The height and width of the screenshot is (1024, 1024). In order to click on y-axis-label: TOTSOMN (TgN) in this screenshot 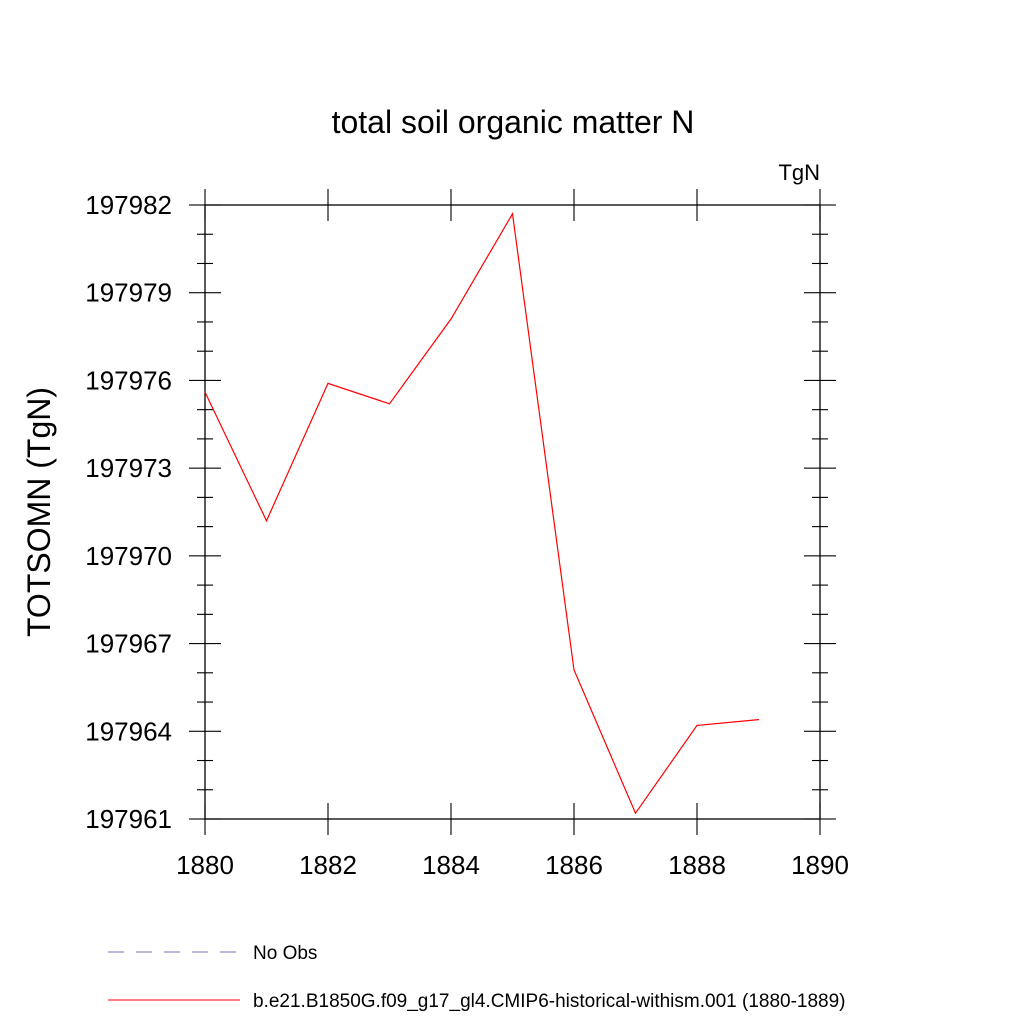, I will do `click(39, 512)`.